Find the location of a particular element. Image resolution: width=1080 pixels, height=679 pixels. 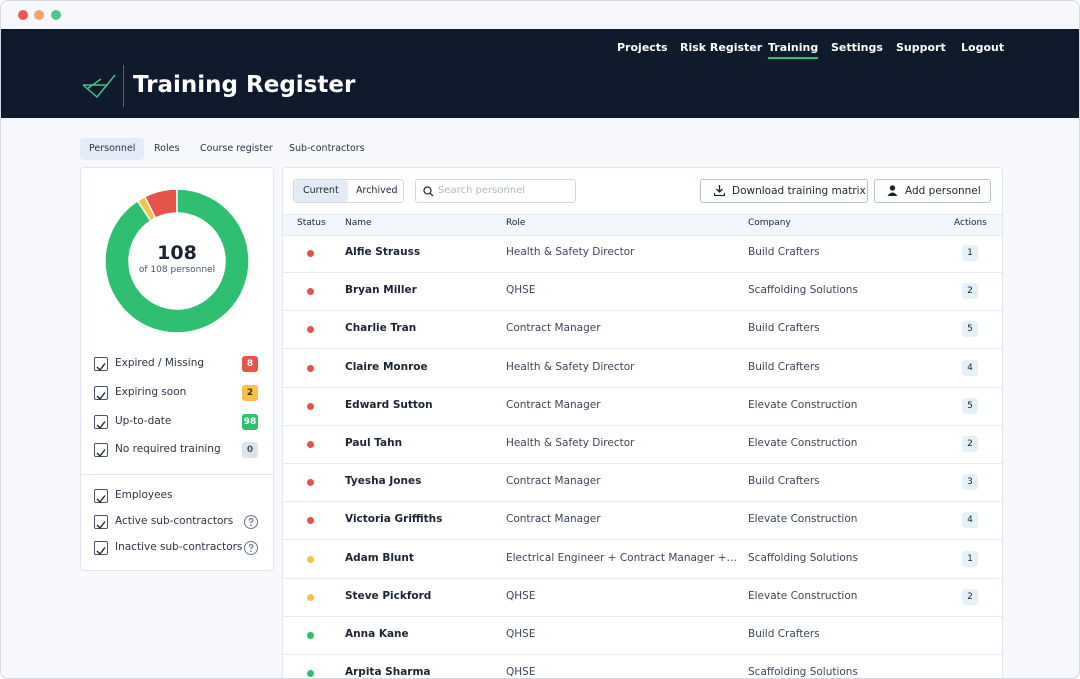

download-button: Download training matrix is located at coordinates (784, 191).